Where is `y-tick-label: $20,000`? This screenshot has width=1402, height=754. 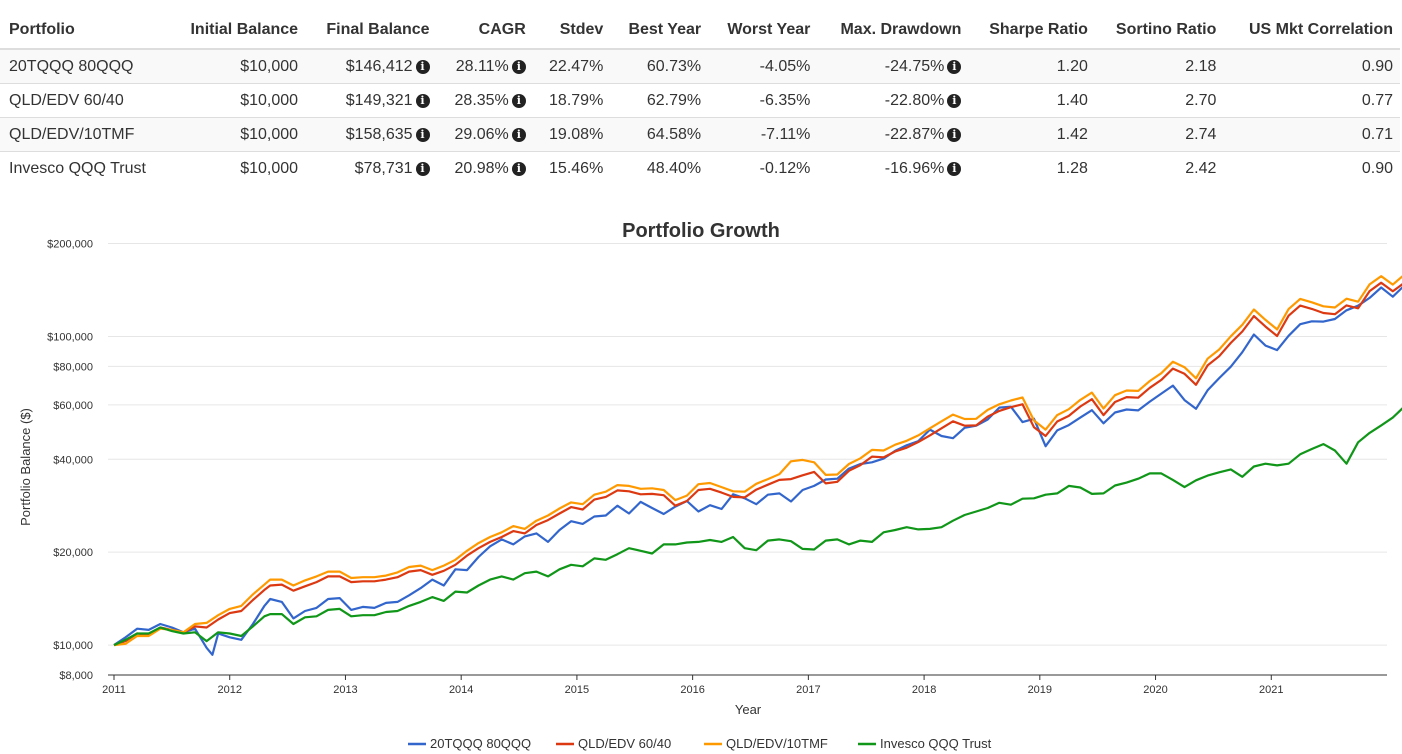
y-tick-label: $20,000 is located at coordinates (73, 553).